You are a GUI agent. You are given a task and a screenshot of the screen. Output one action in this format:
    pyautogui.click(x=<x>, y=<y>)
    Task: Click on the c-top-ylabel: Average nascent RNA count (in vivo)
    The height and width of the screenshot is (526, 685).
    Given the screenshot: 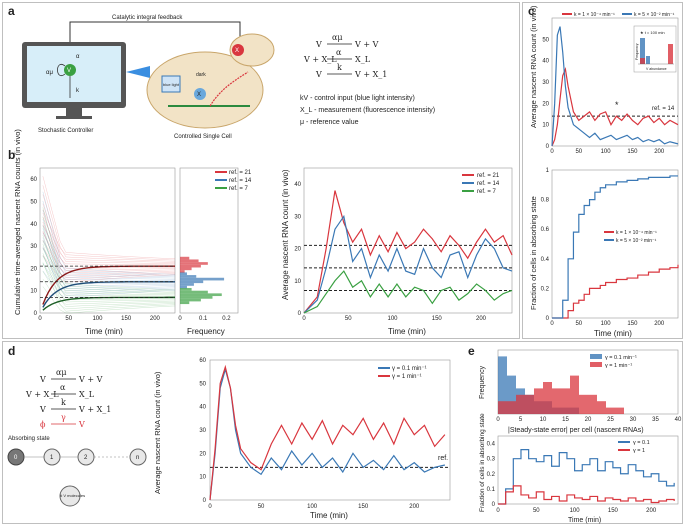 What is the action you would take?
    pyautogui.click(x=533, y=66)
    